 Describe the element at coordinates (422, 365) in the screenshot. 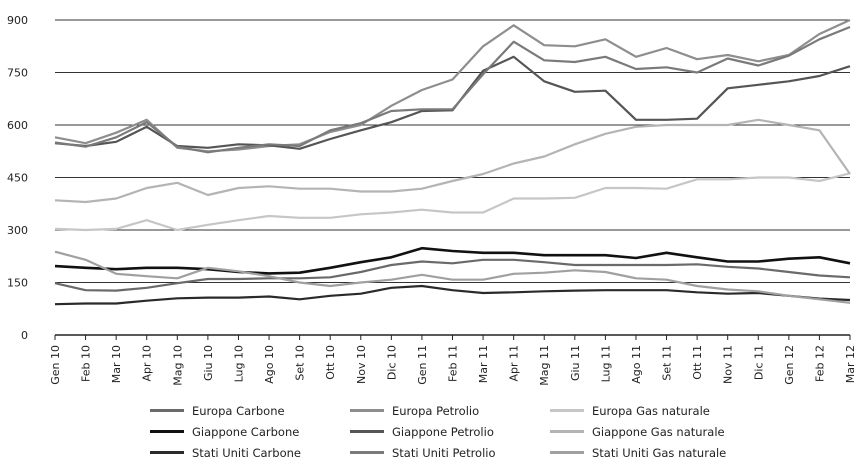

I see `x-tick-label: Gen 11` at that location.